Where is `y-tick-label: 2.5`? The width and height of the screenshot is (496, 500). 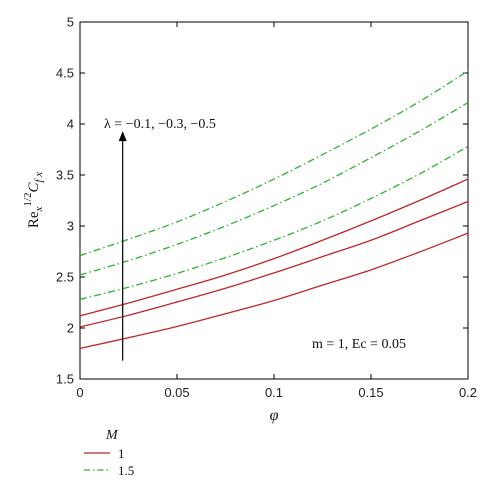 y-tick-label: 2.5 is located at coordinates (65, 277).